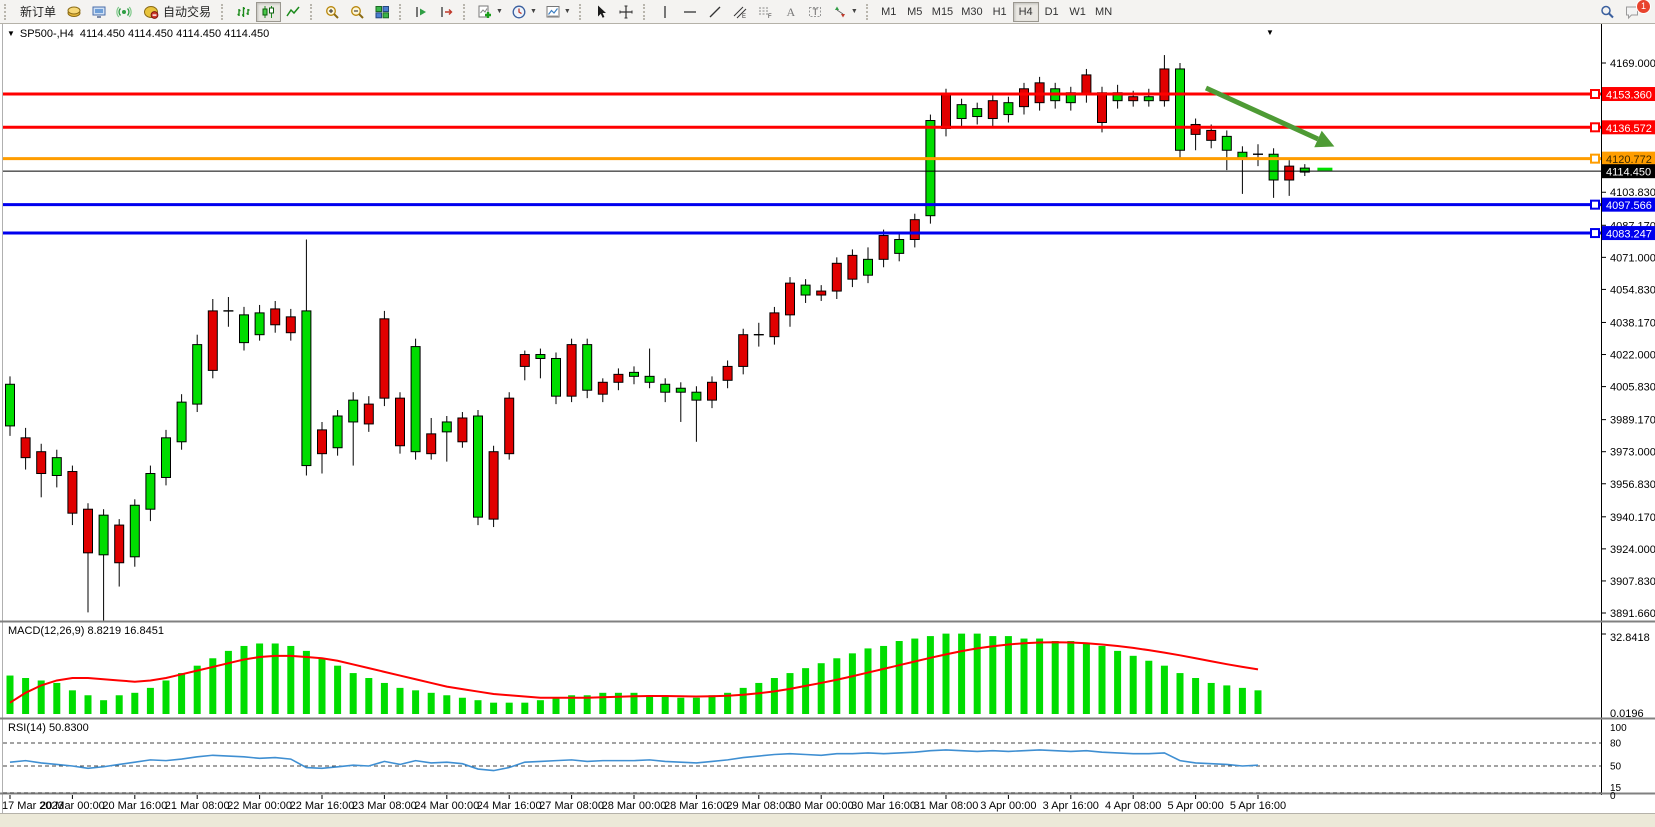 Image resolution: width=1655 pixels, height=827 pixels. I want to click on chart-end-marker: ▼, so click(1270, 32).